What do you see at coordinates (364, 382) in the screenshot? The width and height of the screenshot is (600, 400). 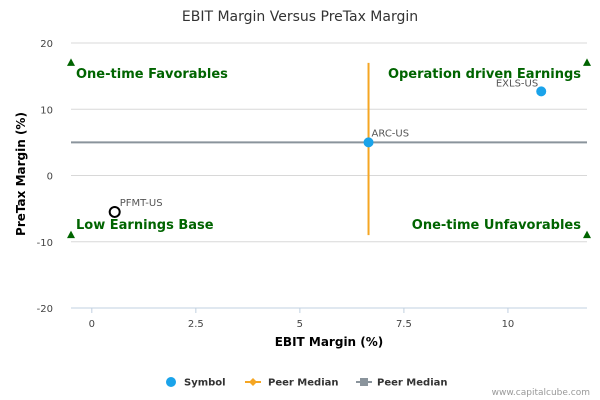 I see `legend-square-icon` at bounding box center [364, 382].